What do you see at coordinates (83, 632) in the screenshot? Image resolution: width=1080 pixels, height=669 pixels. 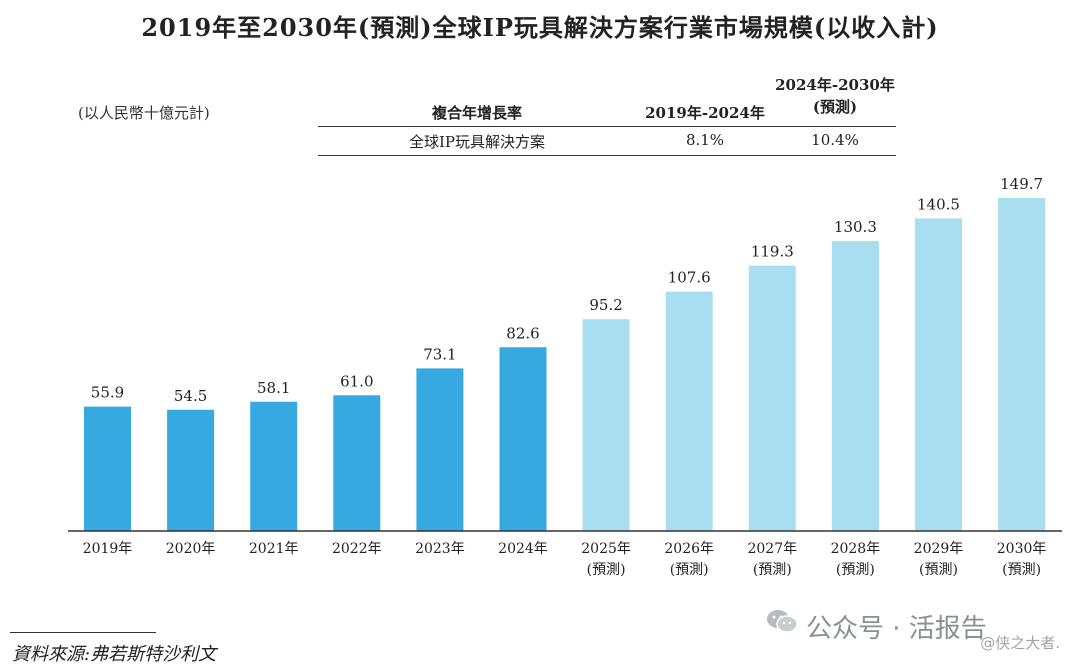 I see `source-divider` at bounding box center [83, 632].